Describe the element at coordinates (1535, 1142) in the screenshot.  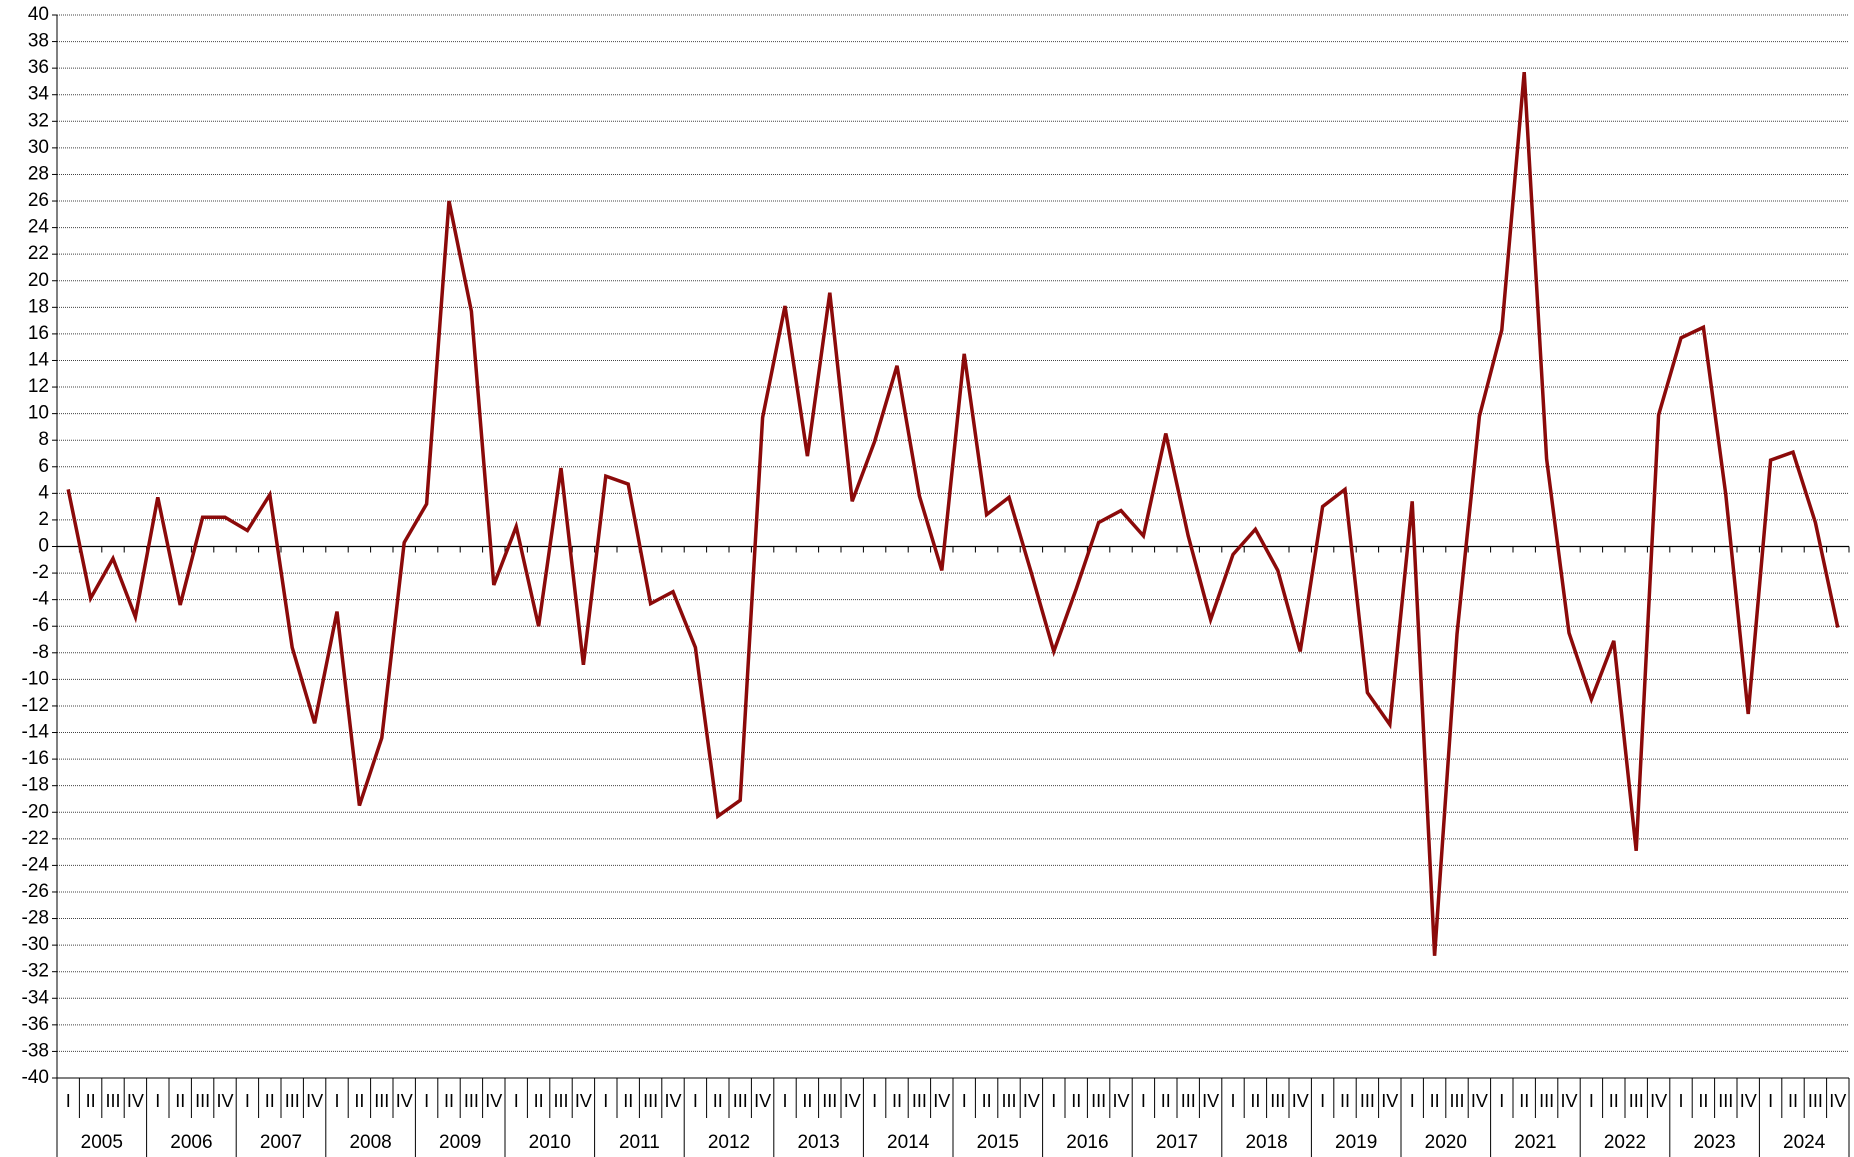
I see `year-label: 2021` at that location.